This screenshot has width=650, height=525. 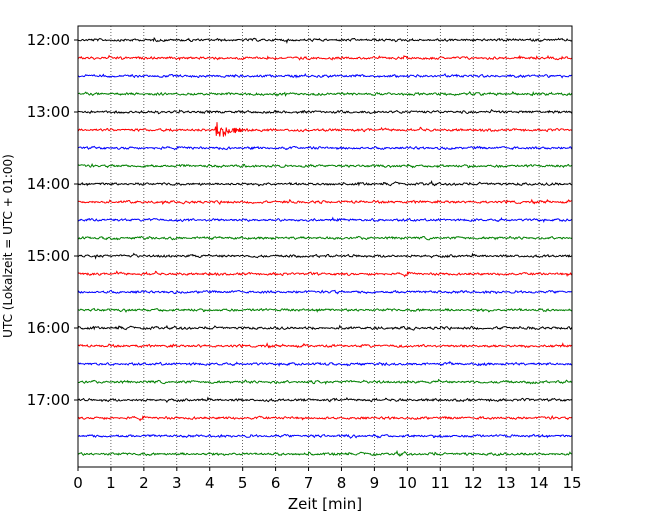 I want to click on y-tick-label: 16:00, so click(x=48, y=328).